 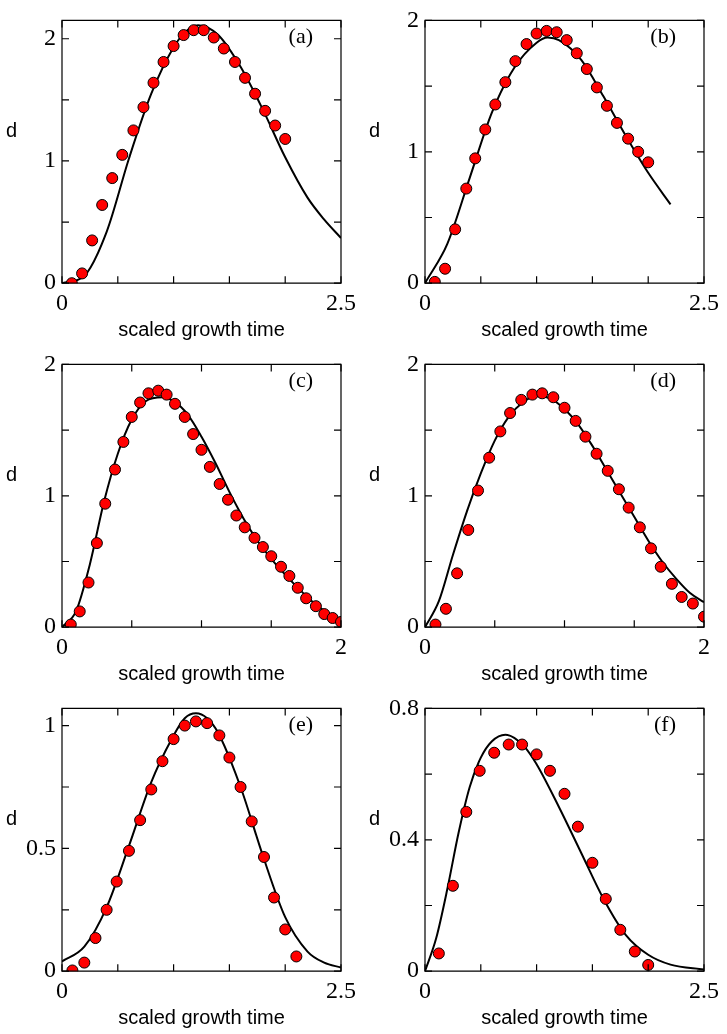 What do you see at coordinates (413, 150) in the screenshot?
I see `y-tick-label: 1` at bounding box center [413, 150].